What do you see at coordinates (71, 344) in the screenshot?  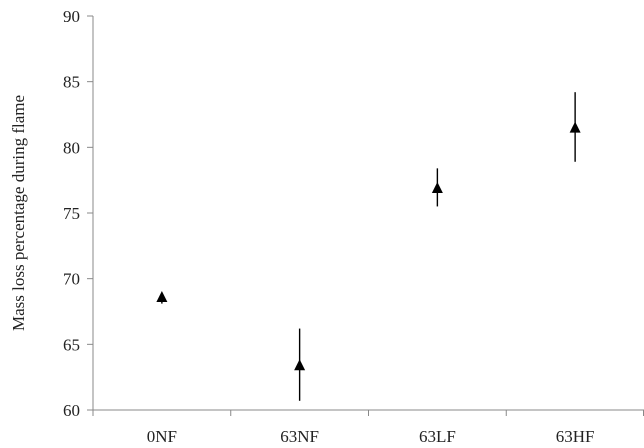 I see `y-tick-label: 65` at bounding box center [71, 344].